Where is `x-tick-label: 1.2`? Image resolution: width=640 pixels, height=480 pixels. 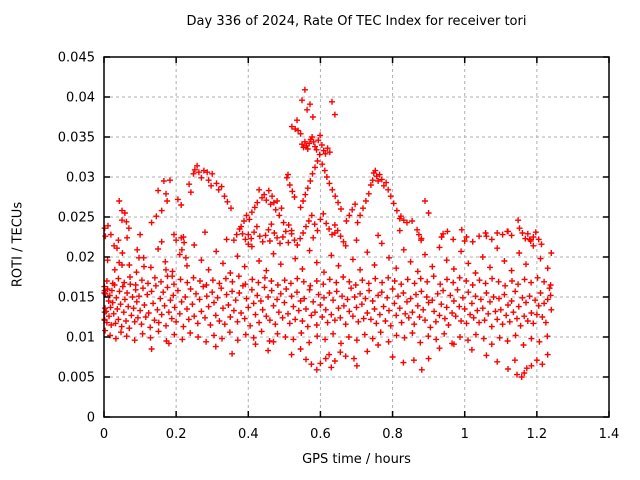
x-tick-label: 1.2 is located at coordinates (537, 434).